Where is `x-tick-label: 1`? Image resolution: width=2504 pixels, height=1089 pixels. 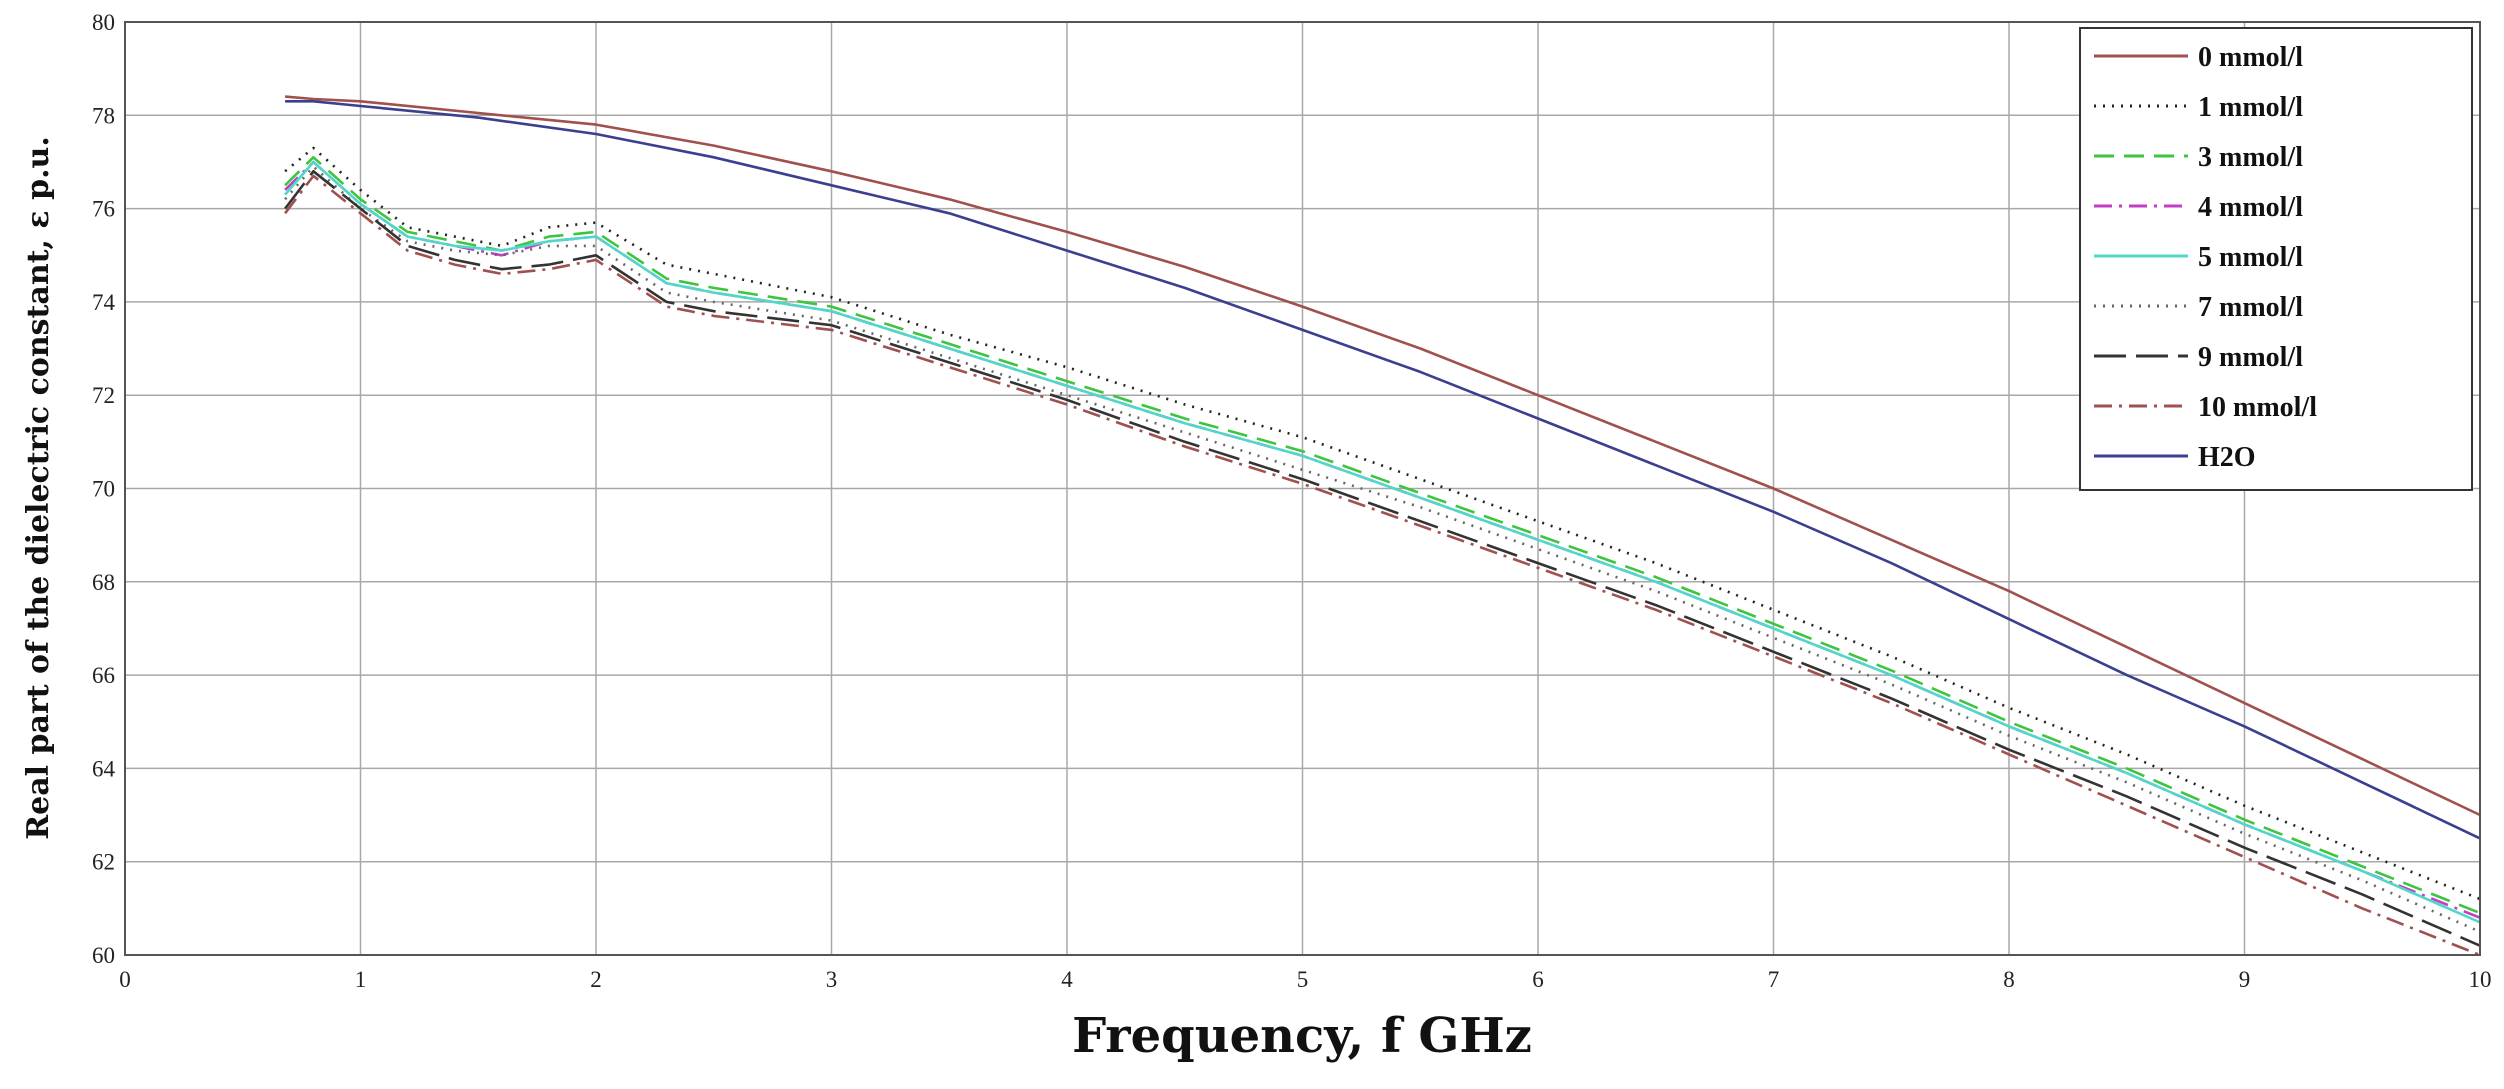
x-tick-label: 1 is located at coordinates (361, 979).